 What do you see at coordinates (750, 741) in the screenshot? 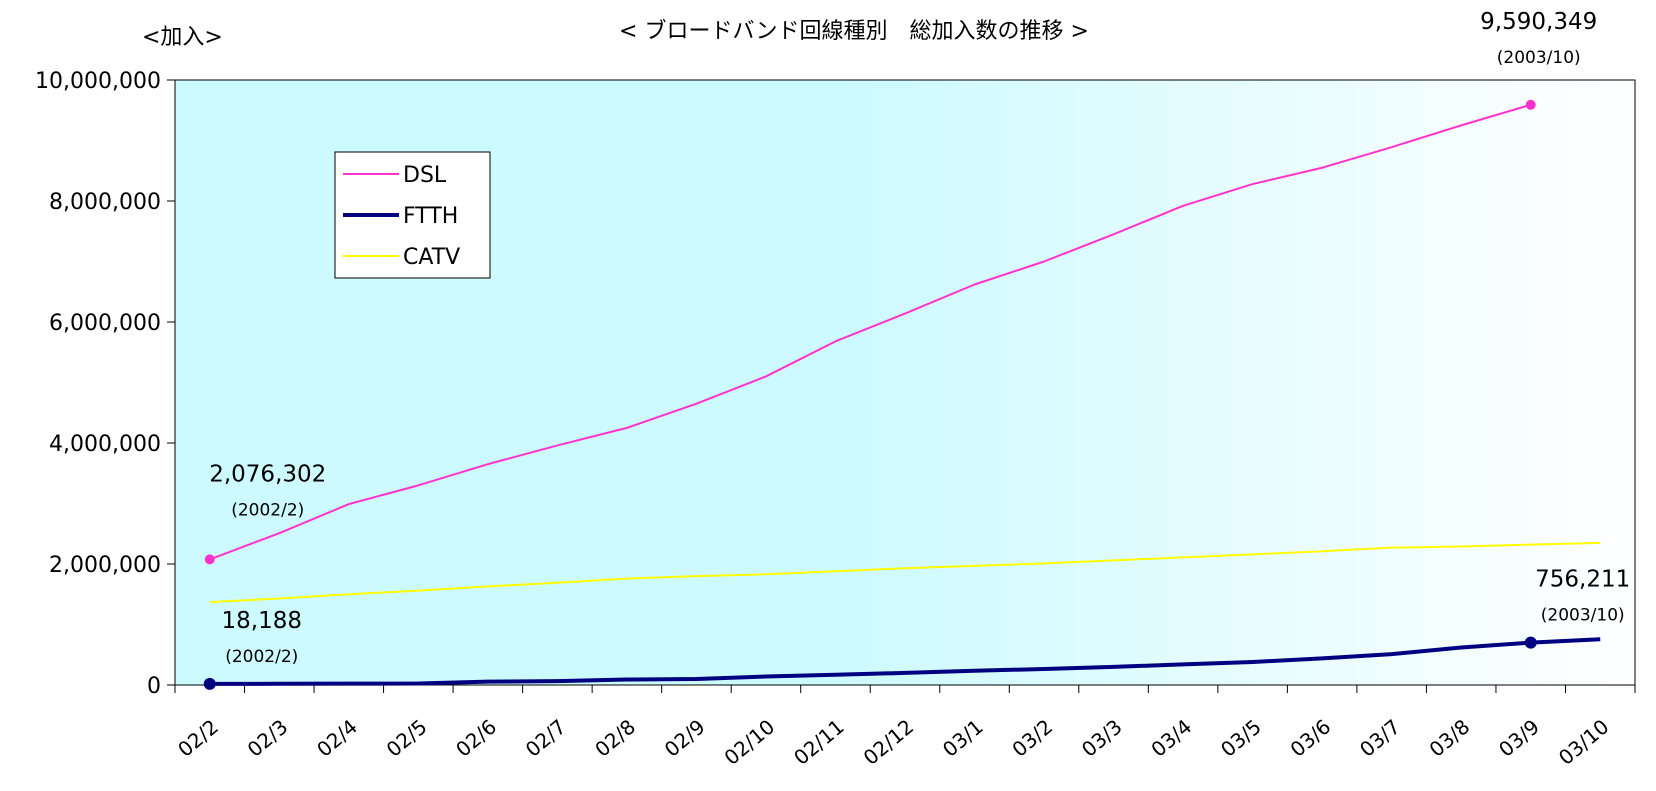
I see `x-tick-label: 02/10` at bounding box center [750, 741].